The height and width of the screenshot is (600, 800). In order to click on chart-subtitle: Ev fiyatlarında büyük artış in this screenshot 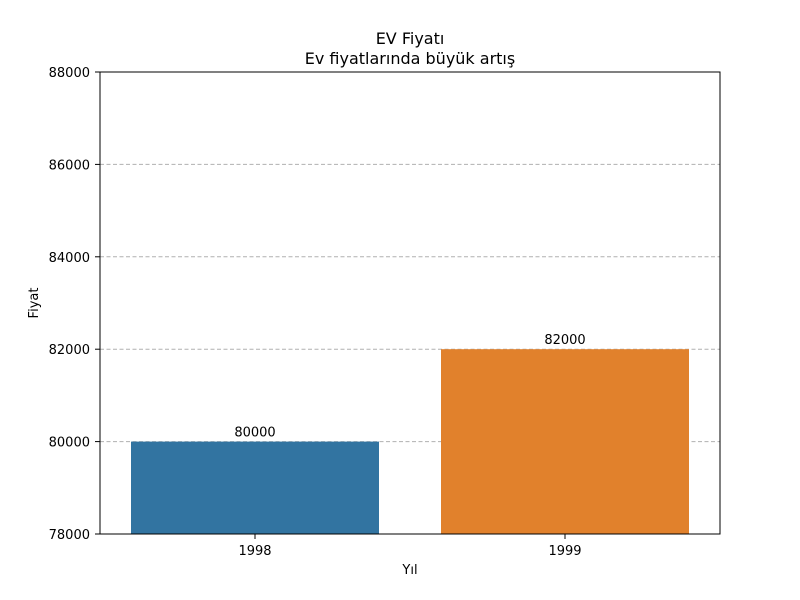, I will do `click(410, 58)`.